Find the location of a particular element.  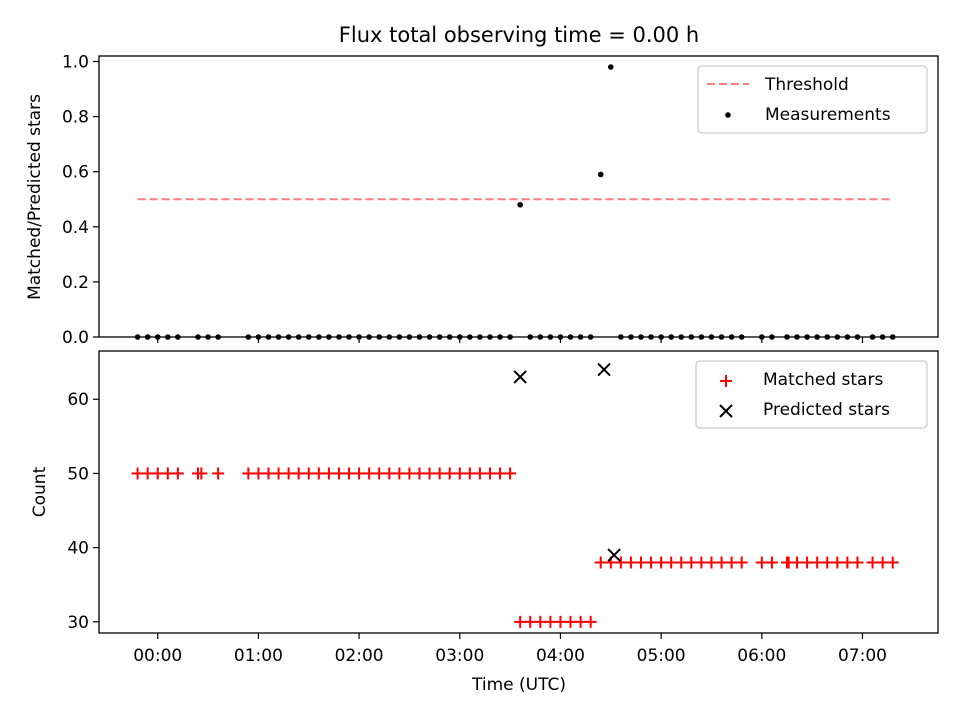

bottom-legend: Matched stars Predicted stars is located at coordinates (811, 394).